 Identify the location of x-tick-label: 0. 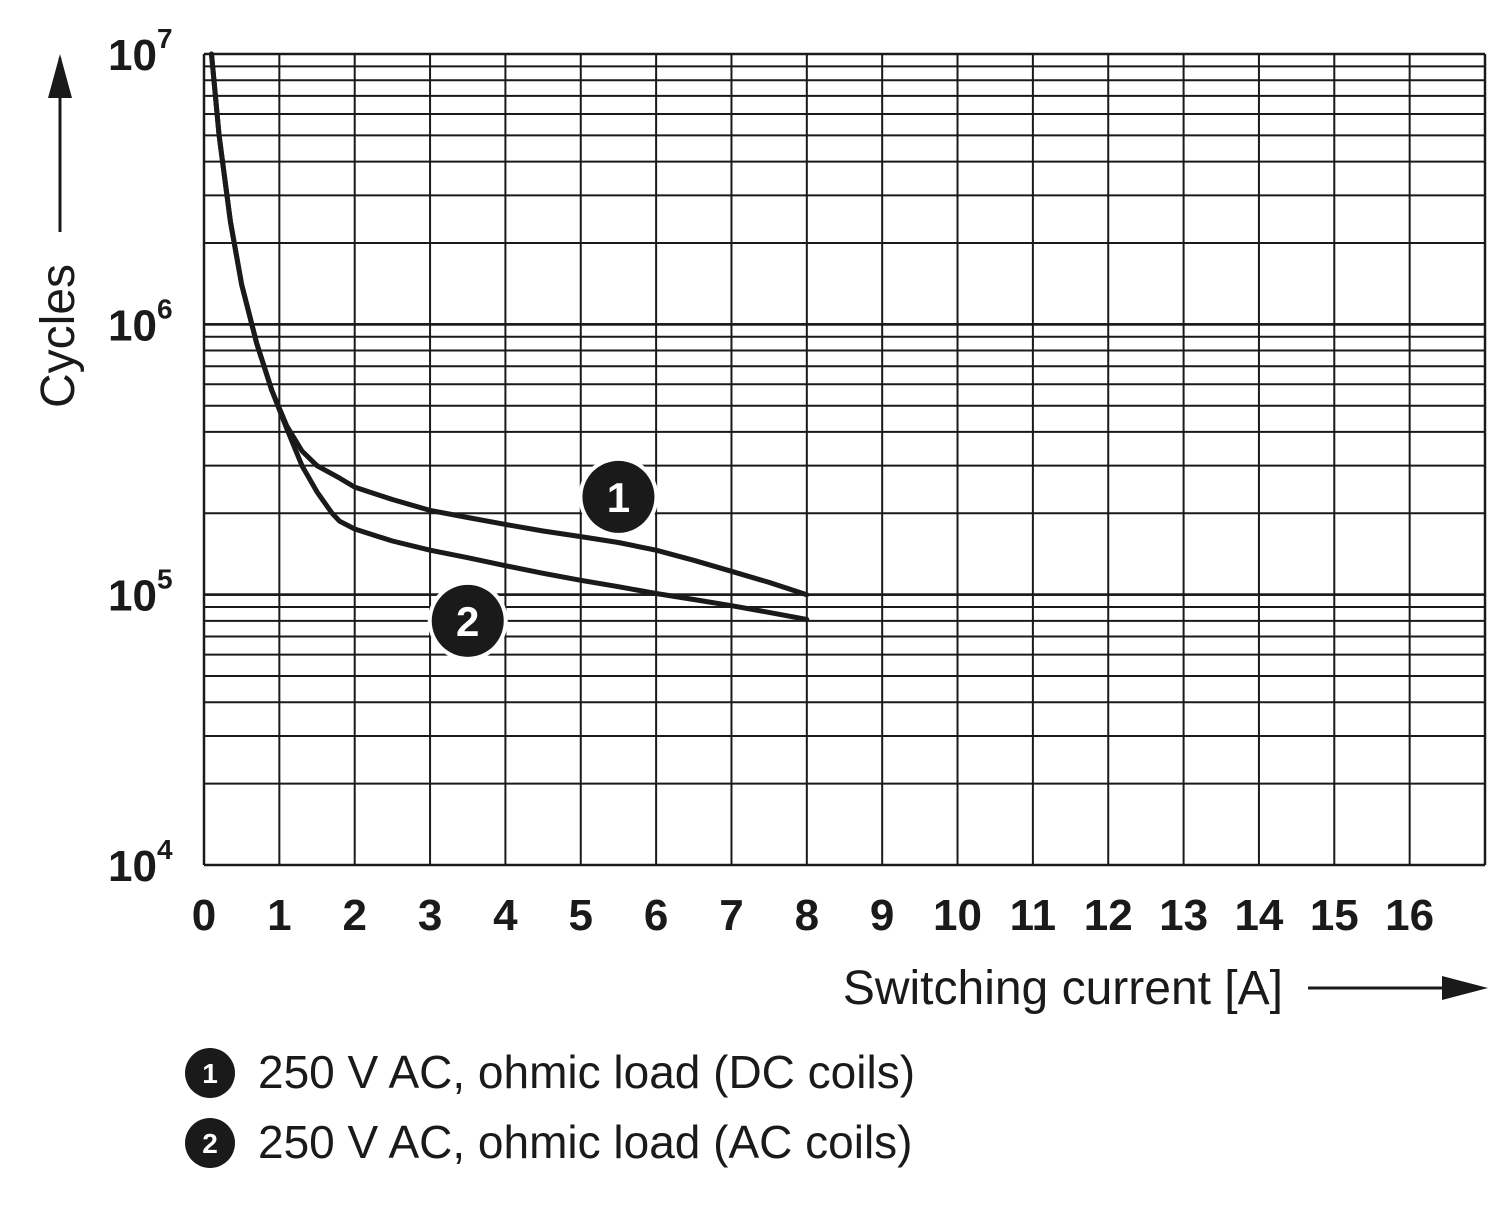
(204, 915).